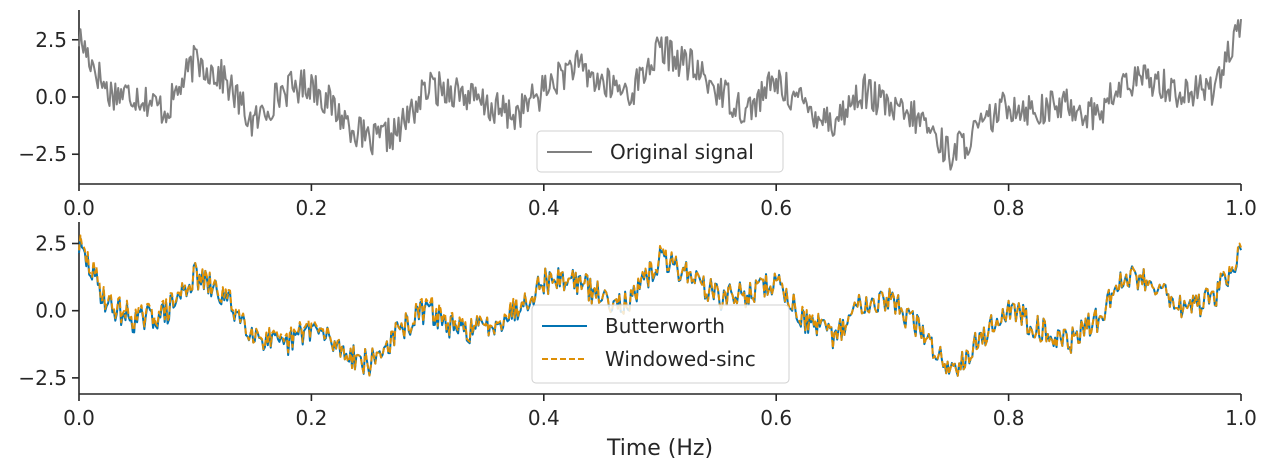  What do you see at coordinates (659, 448) in the screenshot?
I see `x-axis-label: Time (Hz)` at bounding box center [659, 448].